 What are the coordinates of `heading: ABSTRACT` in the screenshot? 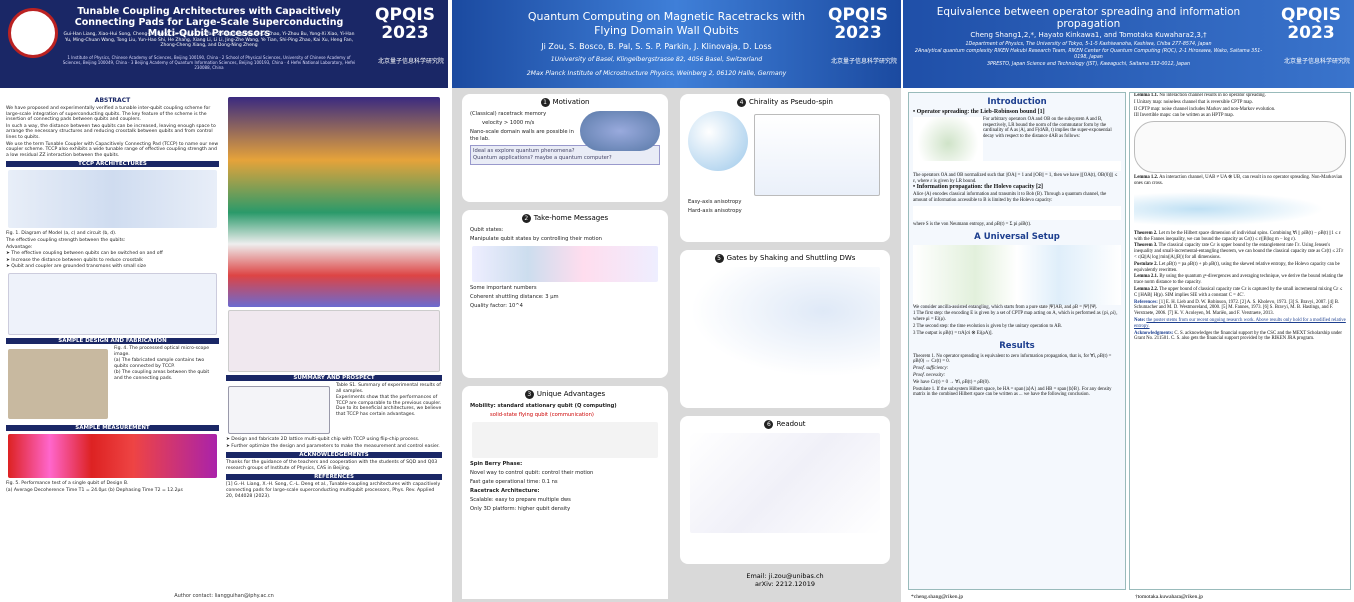 It's located at (112, 100).